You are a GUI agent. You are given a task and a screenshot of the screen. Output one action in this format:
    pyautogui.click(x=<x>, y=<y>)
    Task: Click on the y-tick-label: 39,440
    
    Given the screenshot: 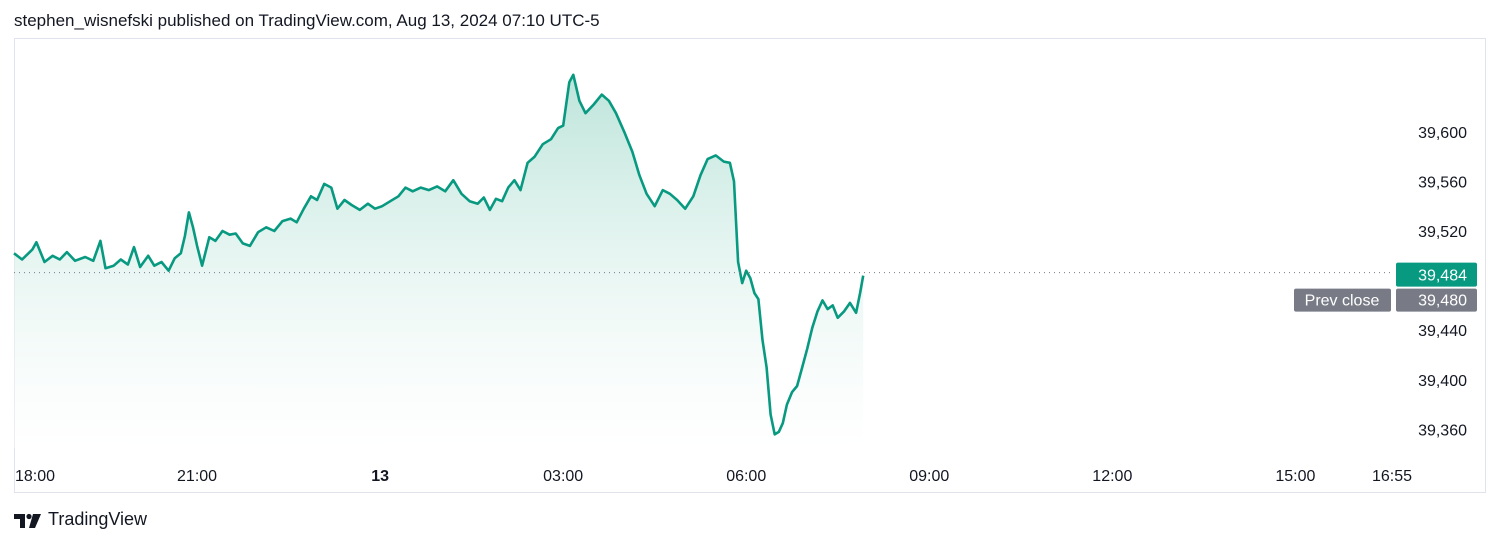 What is the action you would take?
    pyautogui.click(x=1442, y=331)
    